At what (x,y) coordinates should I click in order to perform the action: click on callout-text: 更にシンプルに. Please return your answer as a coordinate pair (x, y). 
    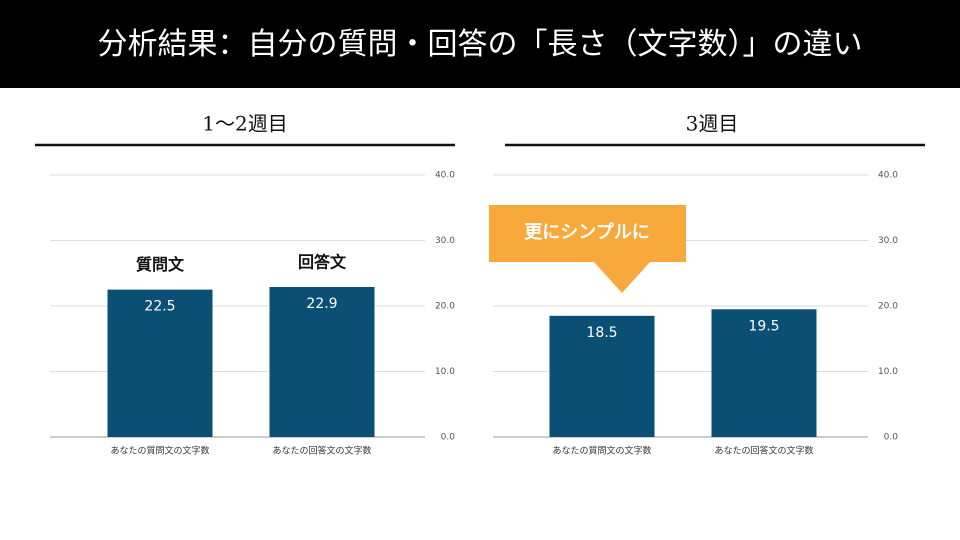
    Looking at the image, I should click on (586, 232).